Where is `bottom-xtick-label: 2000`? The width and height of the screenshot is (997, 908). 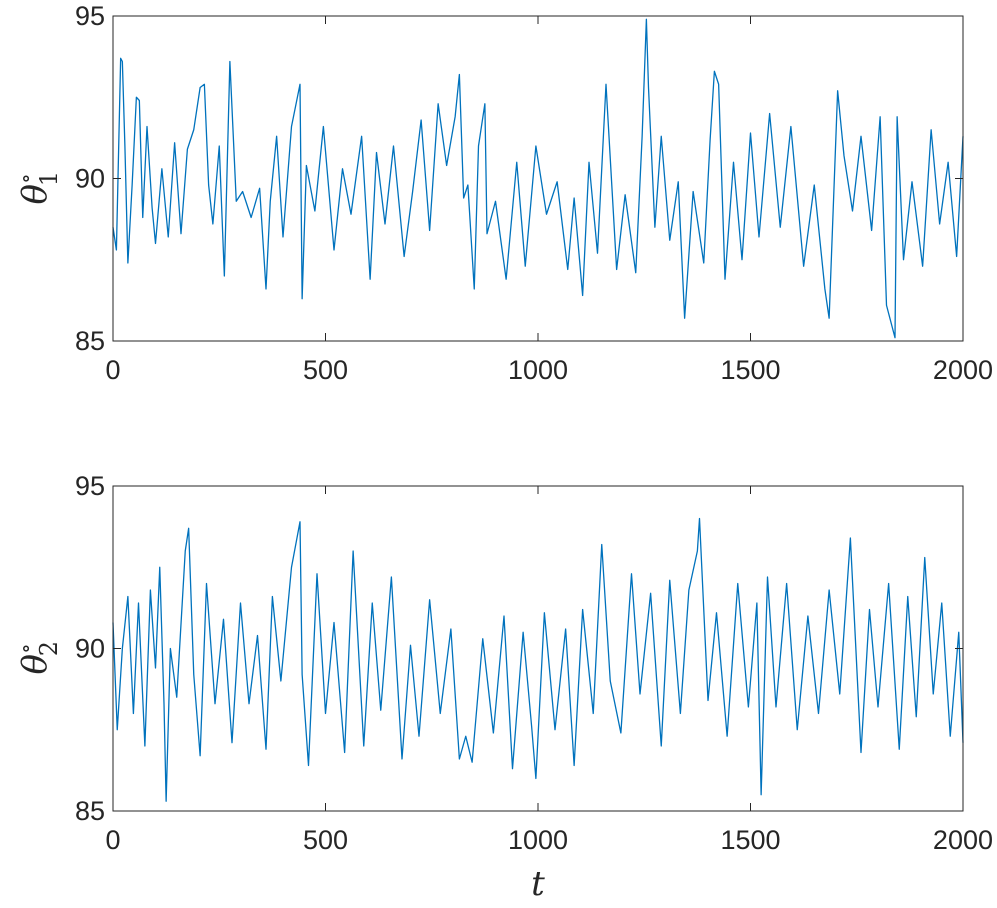
bottom-xtick-label: 2000 is located at coordinates (963, 840).